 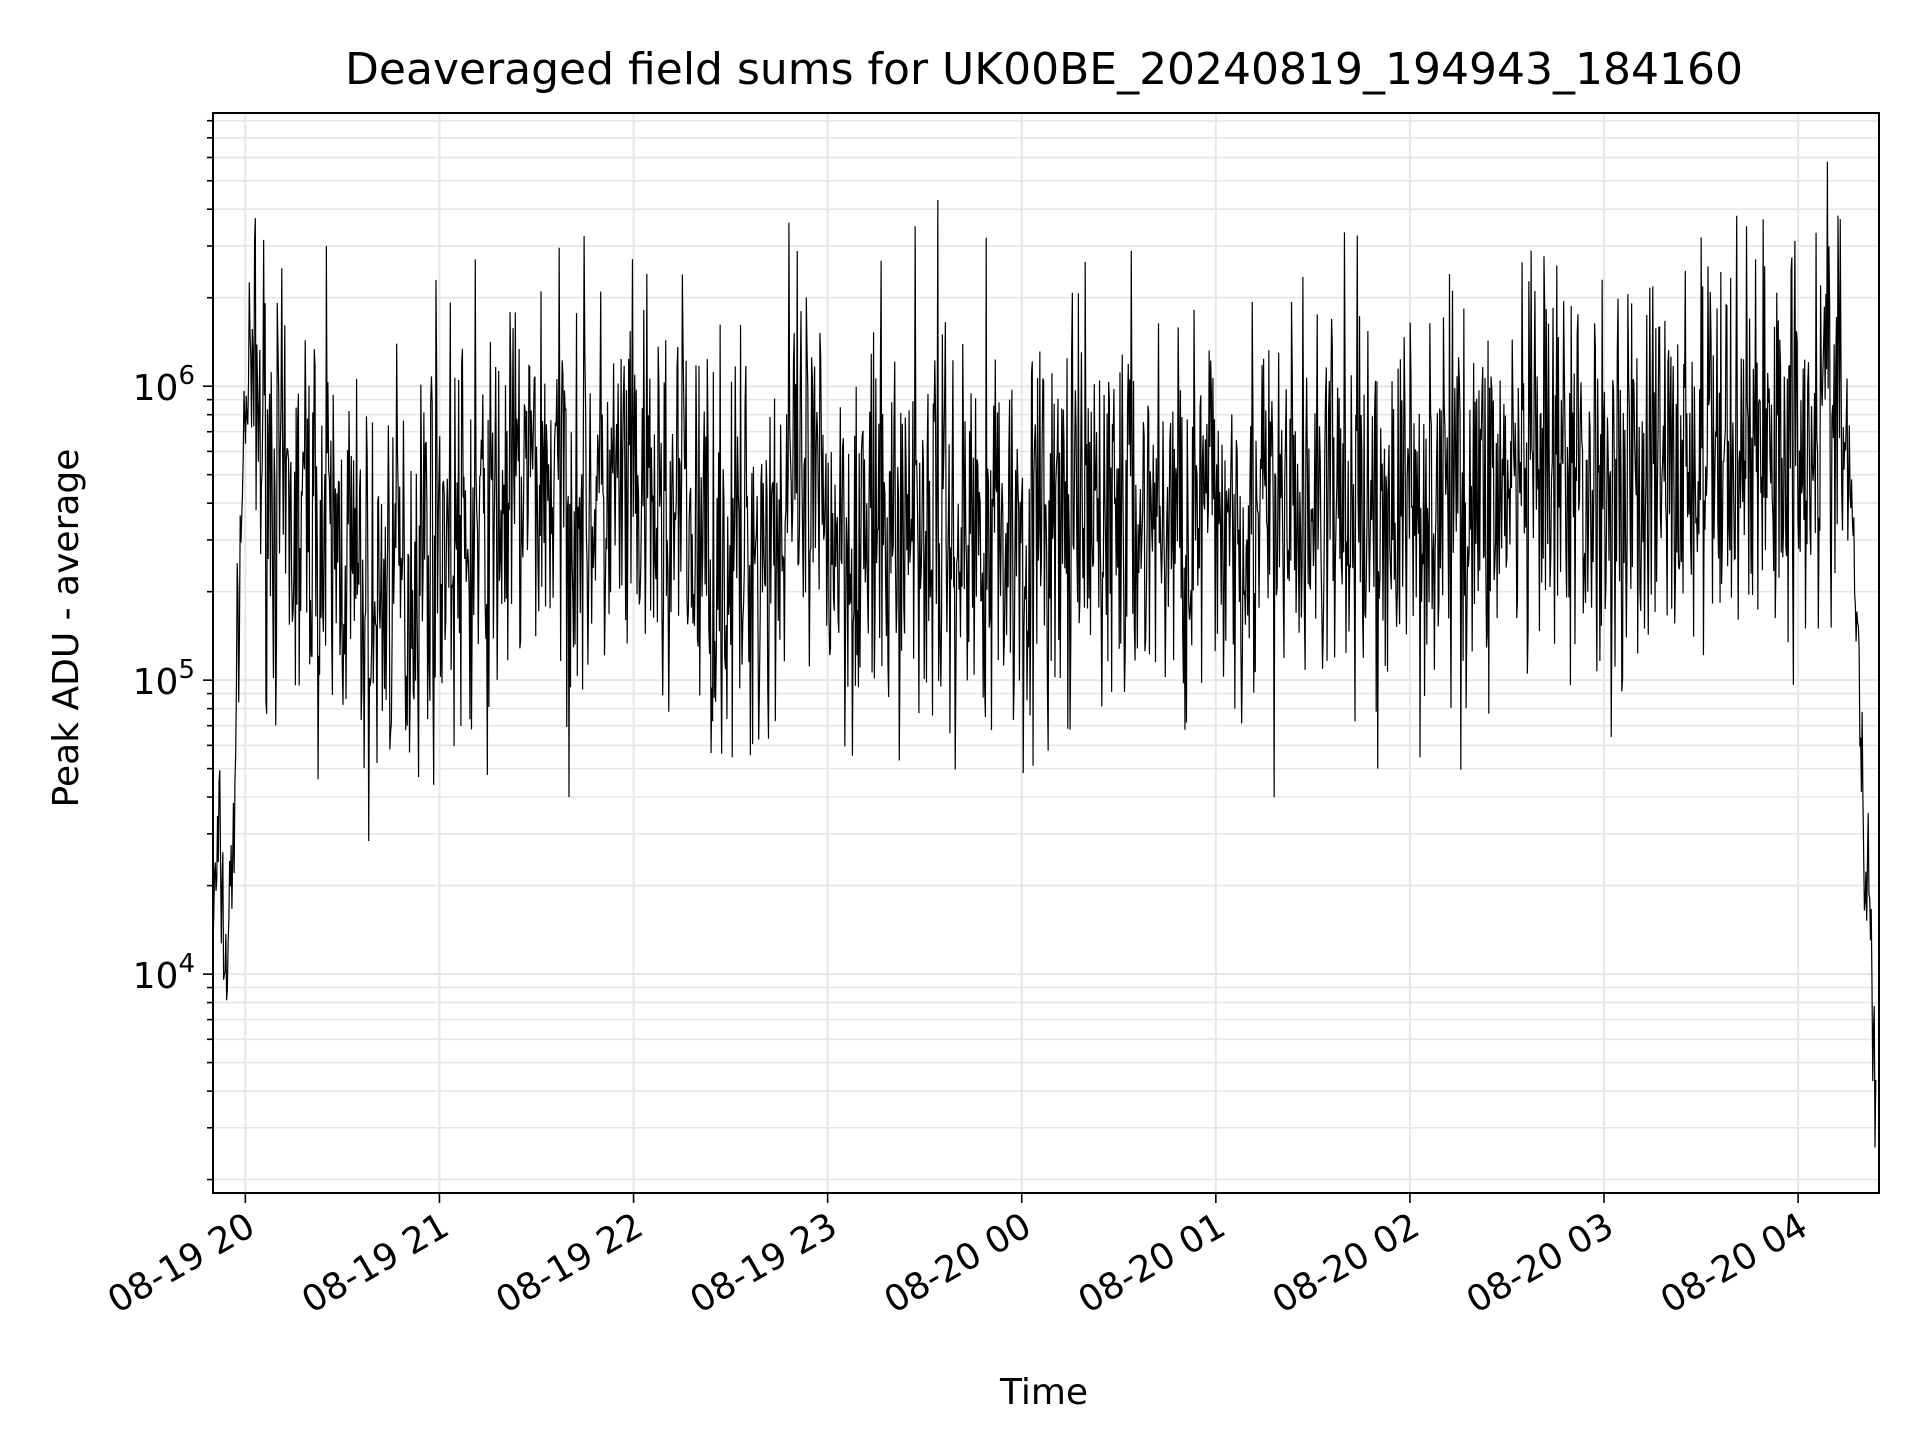 What do you see at coordinates (186, 670) in the screenshot?
I see `y-tick-exponent: 5` at bounding box center [186, 670].